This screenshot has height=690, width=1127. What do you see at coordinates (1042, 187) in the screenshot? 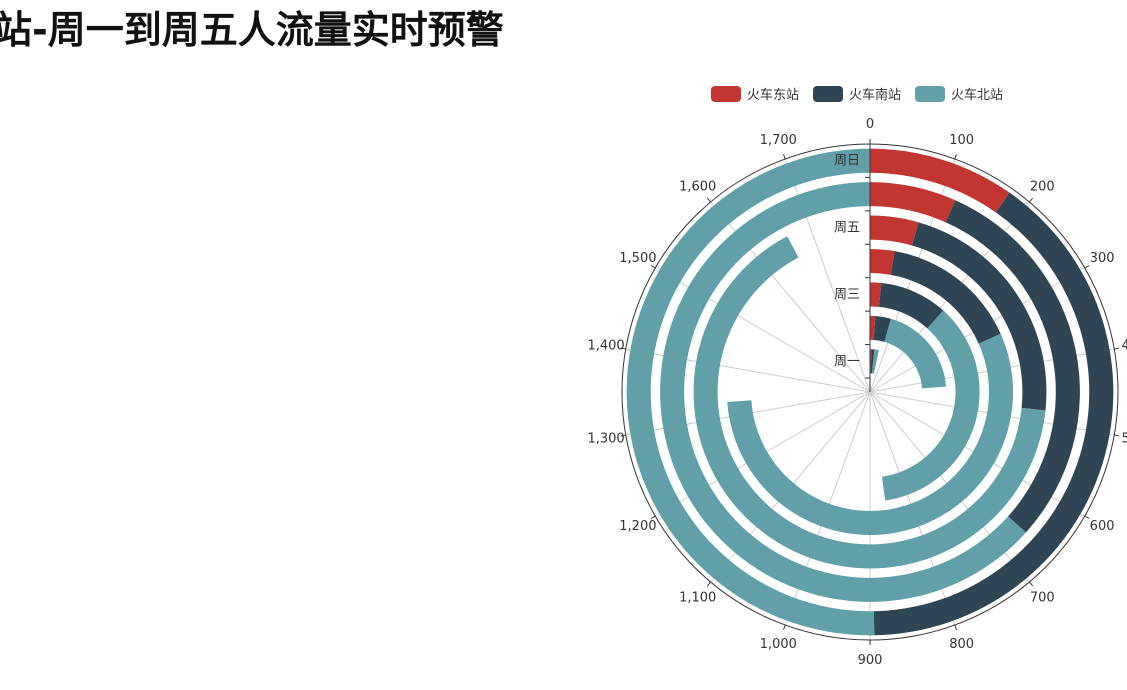
I see `angle-tick-label: 200` at bounding box center [1042, 187].